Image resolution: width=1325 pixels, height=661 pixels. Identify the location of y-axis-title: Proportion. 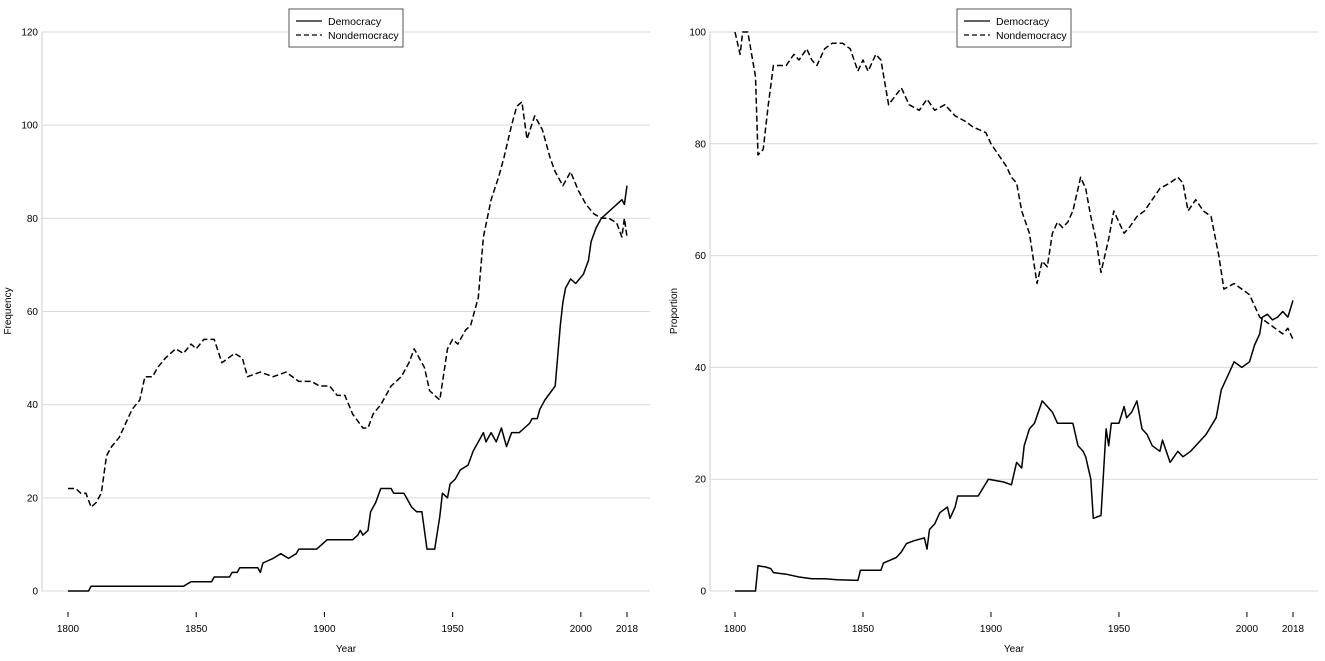
(674, 311).